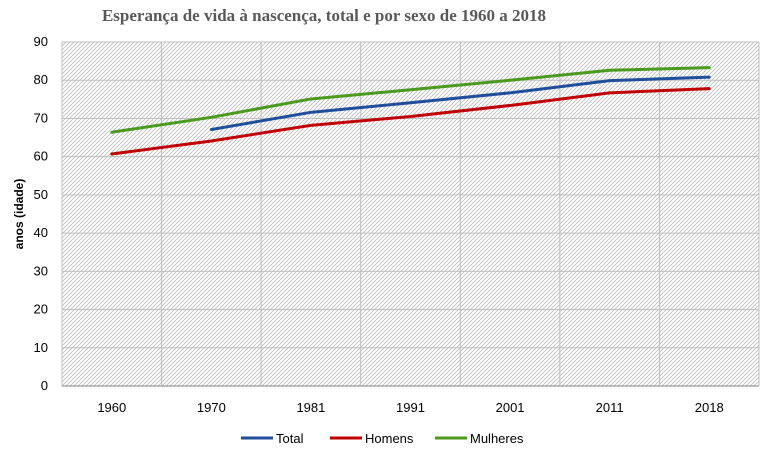 The image size is (768, 450). What do you see at coordinates (111, 407) in the screenshot?
I see `x-tick-label: 1960` at bounding box center [111, 407].